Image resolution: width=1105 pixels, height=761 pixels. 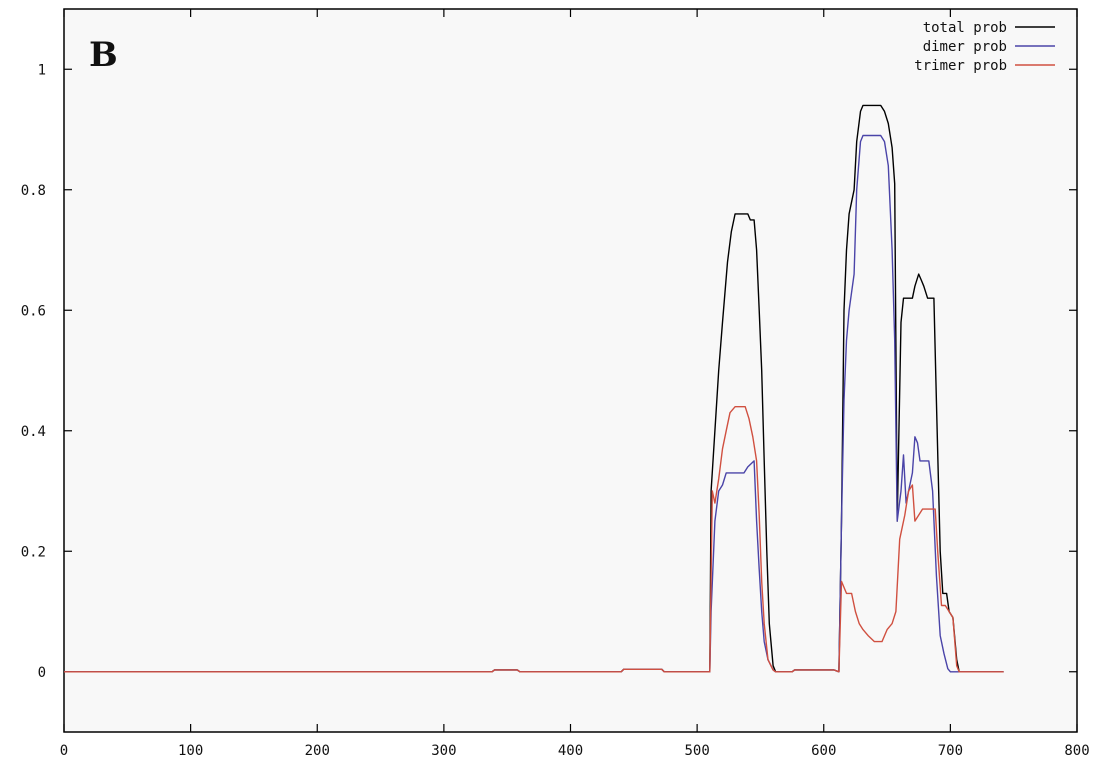 What do you see at coordinates (1076, 751) in the screenshot?
I see `x-tick-label: 800` at bounding box center [1076, 751].